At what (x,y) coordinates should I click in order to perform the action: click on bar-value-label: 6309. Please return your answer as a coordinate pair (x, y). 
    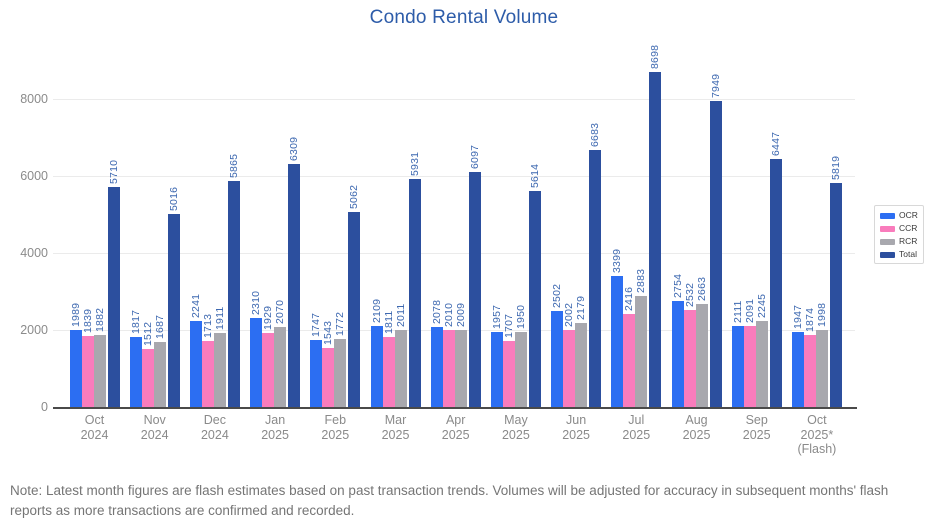
    Looking at the image, I should click on (294, 149).